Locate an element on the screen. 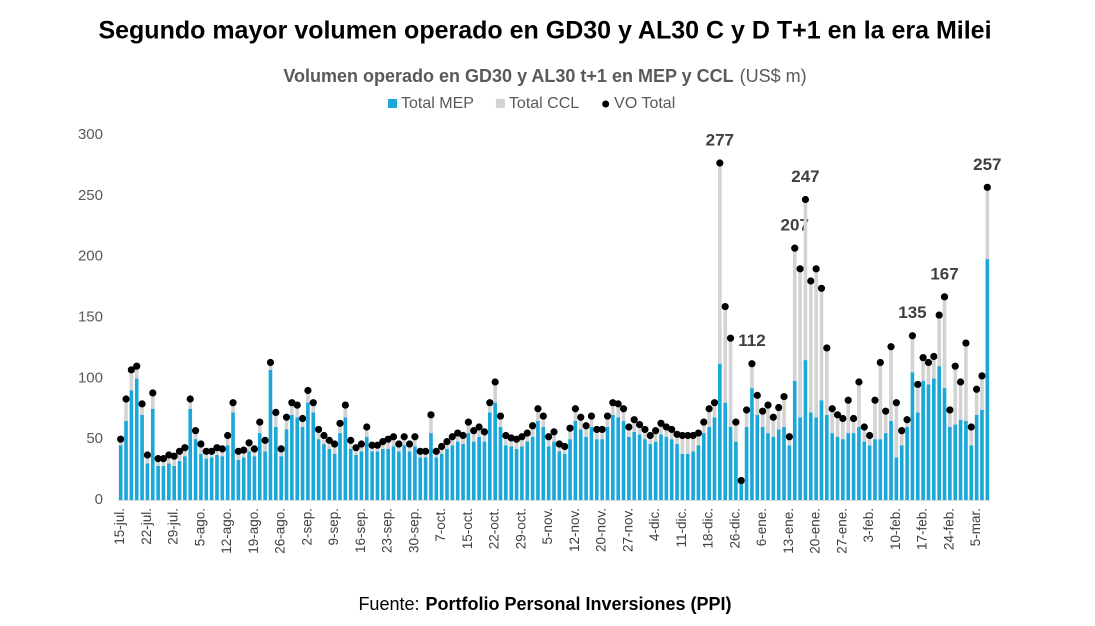  x-tick-label: 12-nov. is located at coordinates (574, 530).